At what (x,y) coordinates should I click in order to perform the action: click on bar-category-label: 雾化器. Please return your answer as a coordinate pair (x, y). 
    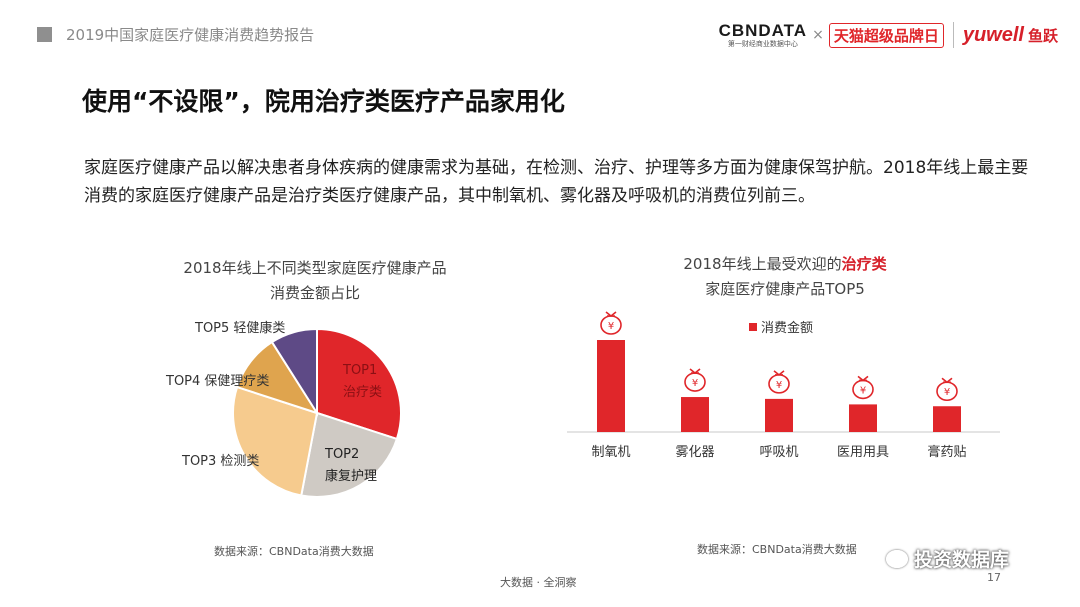
    Looking at the image, I should click on (695, 452).